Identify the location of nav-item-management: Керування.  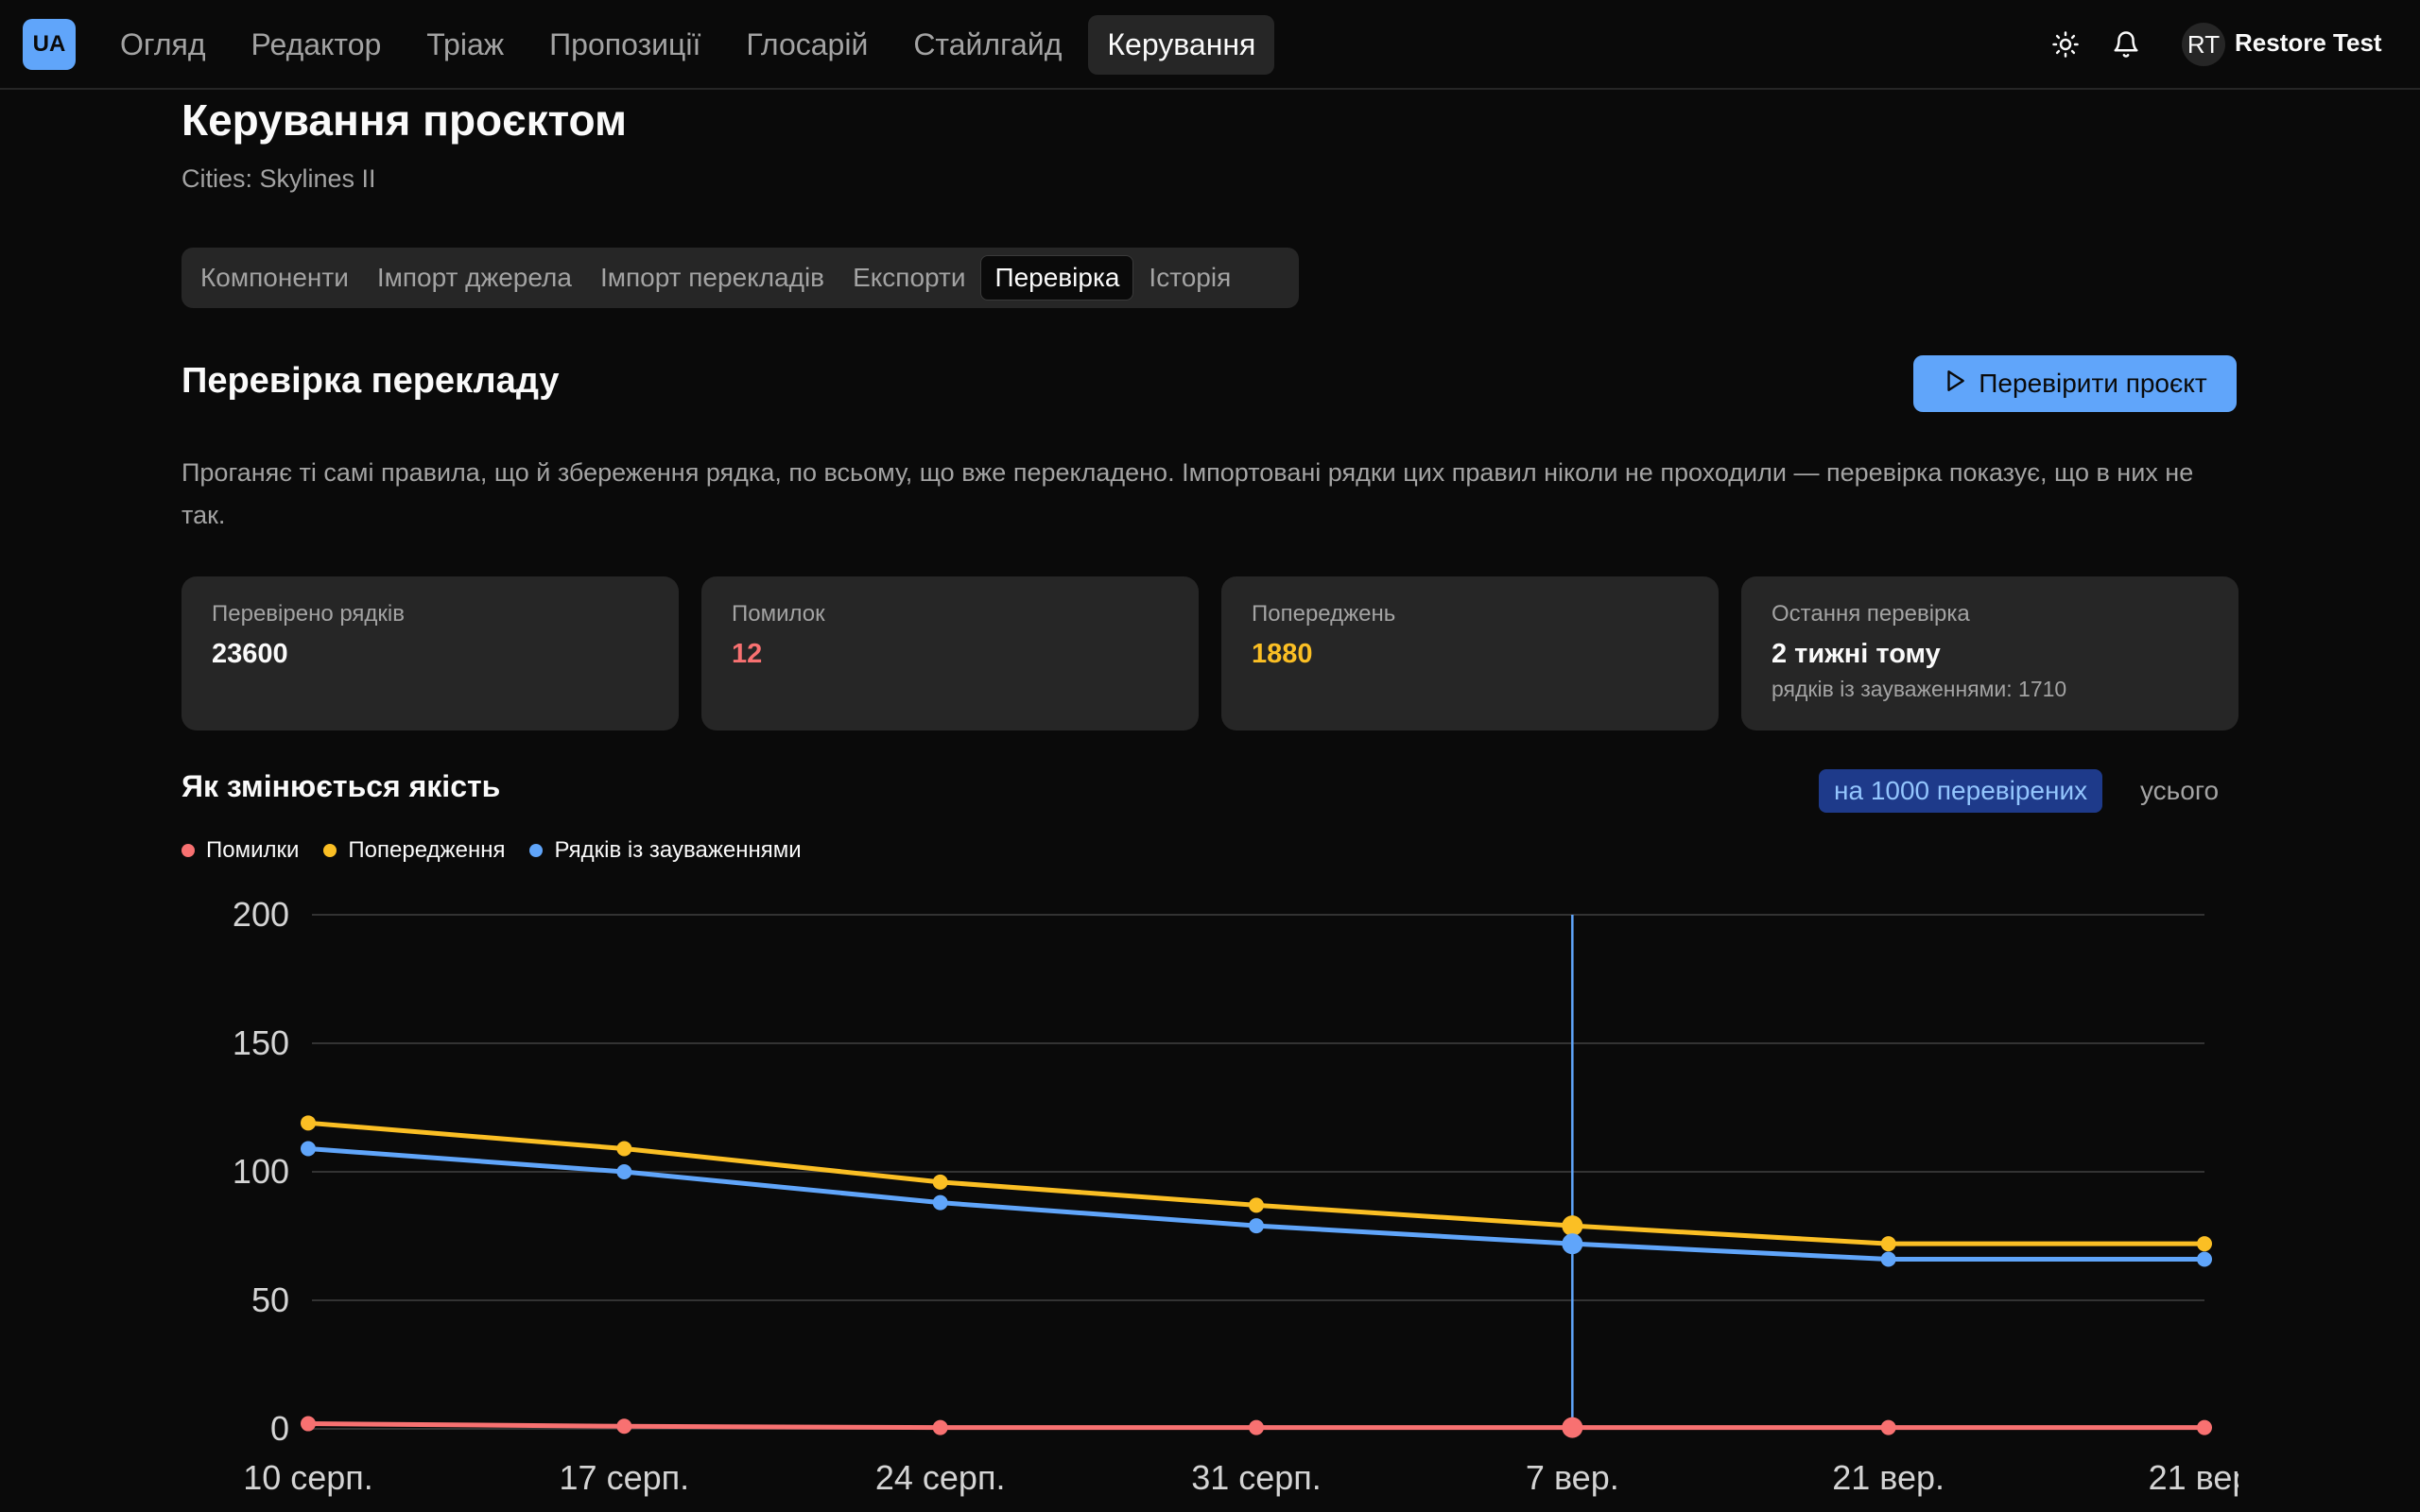
(1181, 45).